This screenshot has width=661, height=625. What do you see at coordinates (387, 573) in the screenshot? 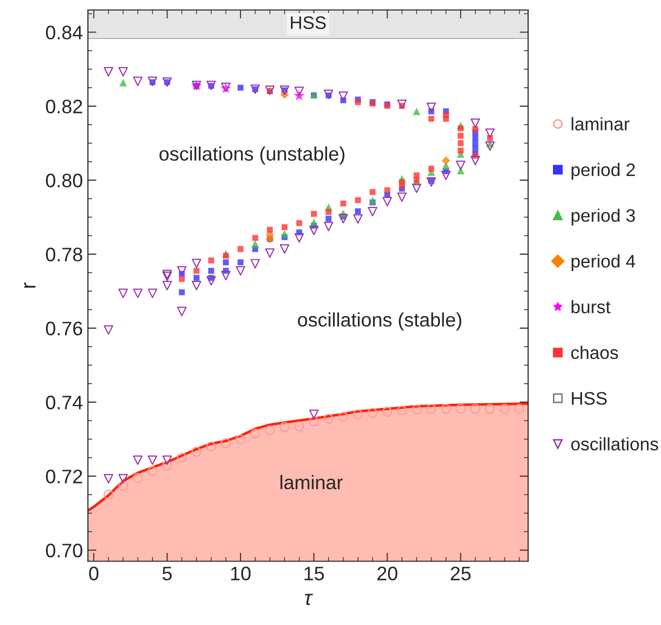
I see `x-tick-label: 20` at bounding box center [387, 573].